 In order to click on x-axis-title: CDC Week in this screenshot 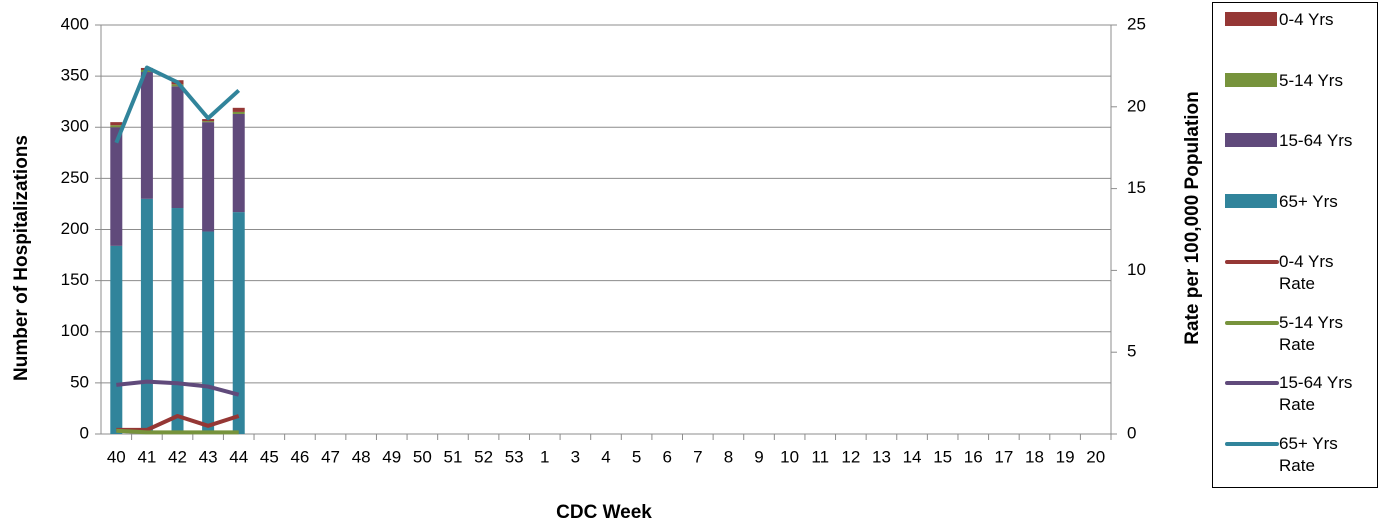, I will do `click(604, 512)`.